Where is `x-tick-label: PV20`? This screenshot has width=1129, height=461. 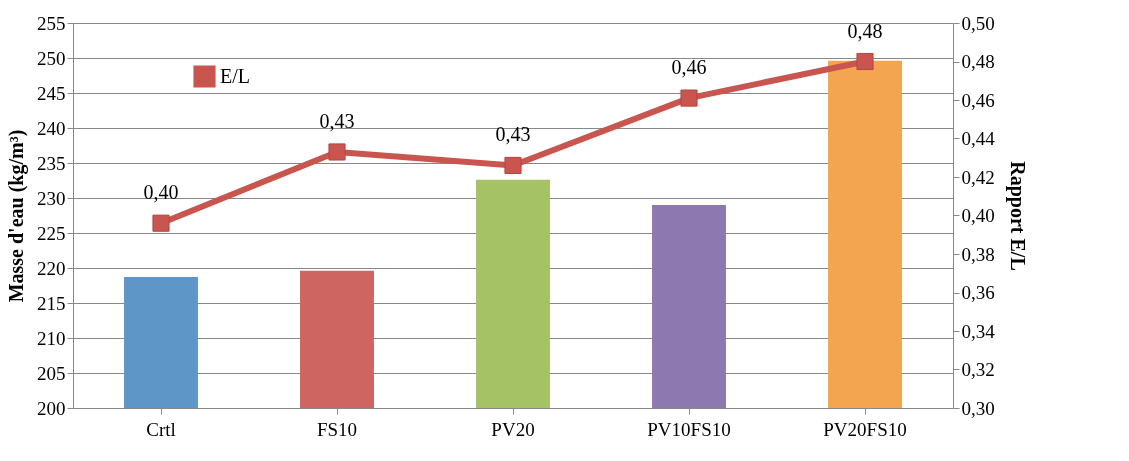 x-tick-label: PV20 is located at coordinates (513, 429).